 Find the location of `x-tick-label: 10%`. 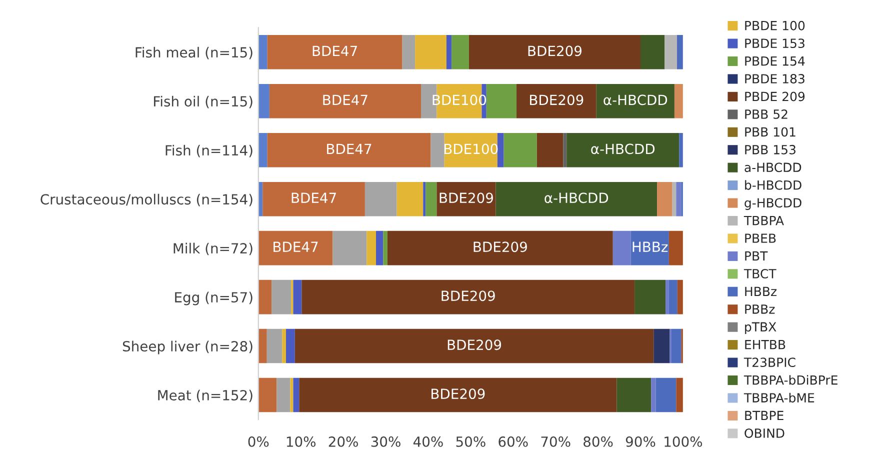

x-tick-label: 10% is located at coordinates (301, 441).